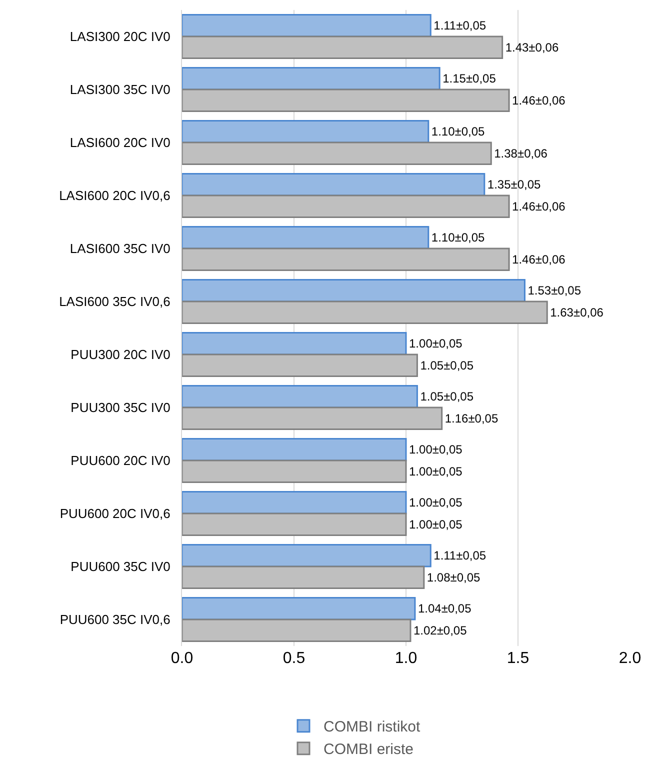 This screenshot has width=656, height=775. Describe the element at coordinates (120, 90) in the screenshot. I see `y-tick-label: LASI300 35C IV0` at that location.